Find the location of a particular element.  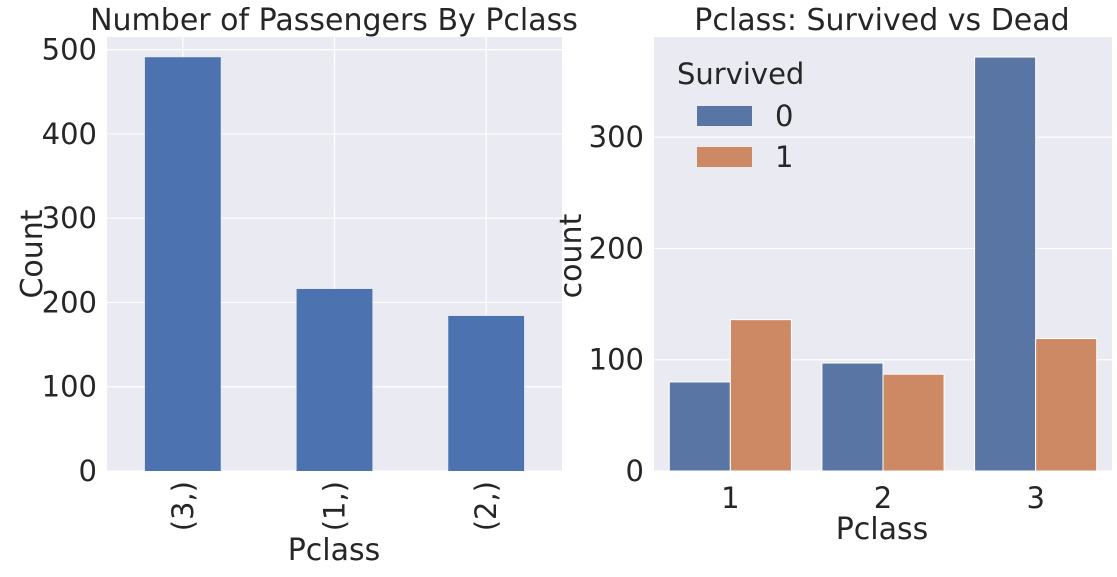

x-tick-labels: (3,) (1,) (2,) is located at coordinates (334, 506).